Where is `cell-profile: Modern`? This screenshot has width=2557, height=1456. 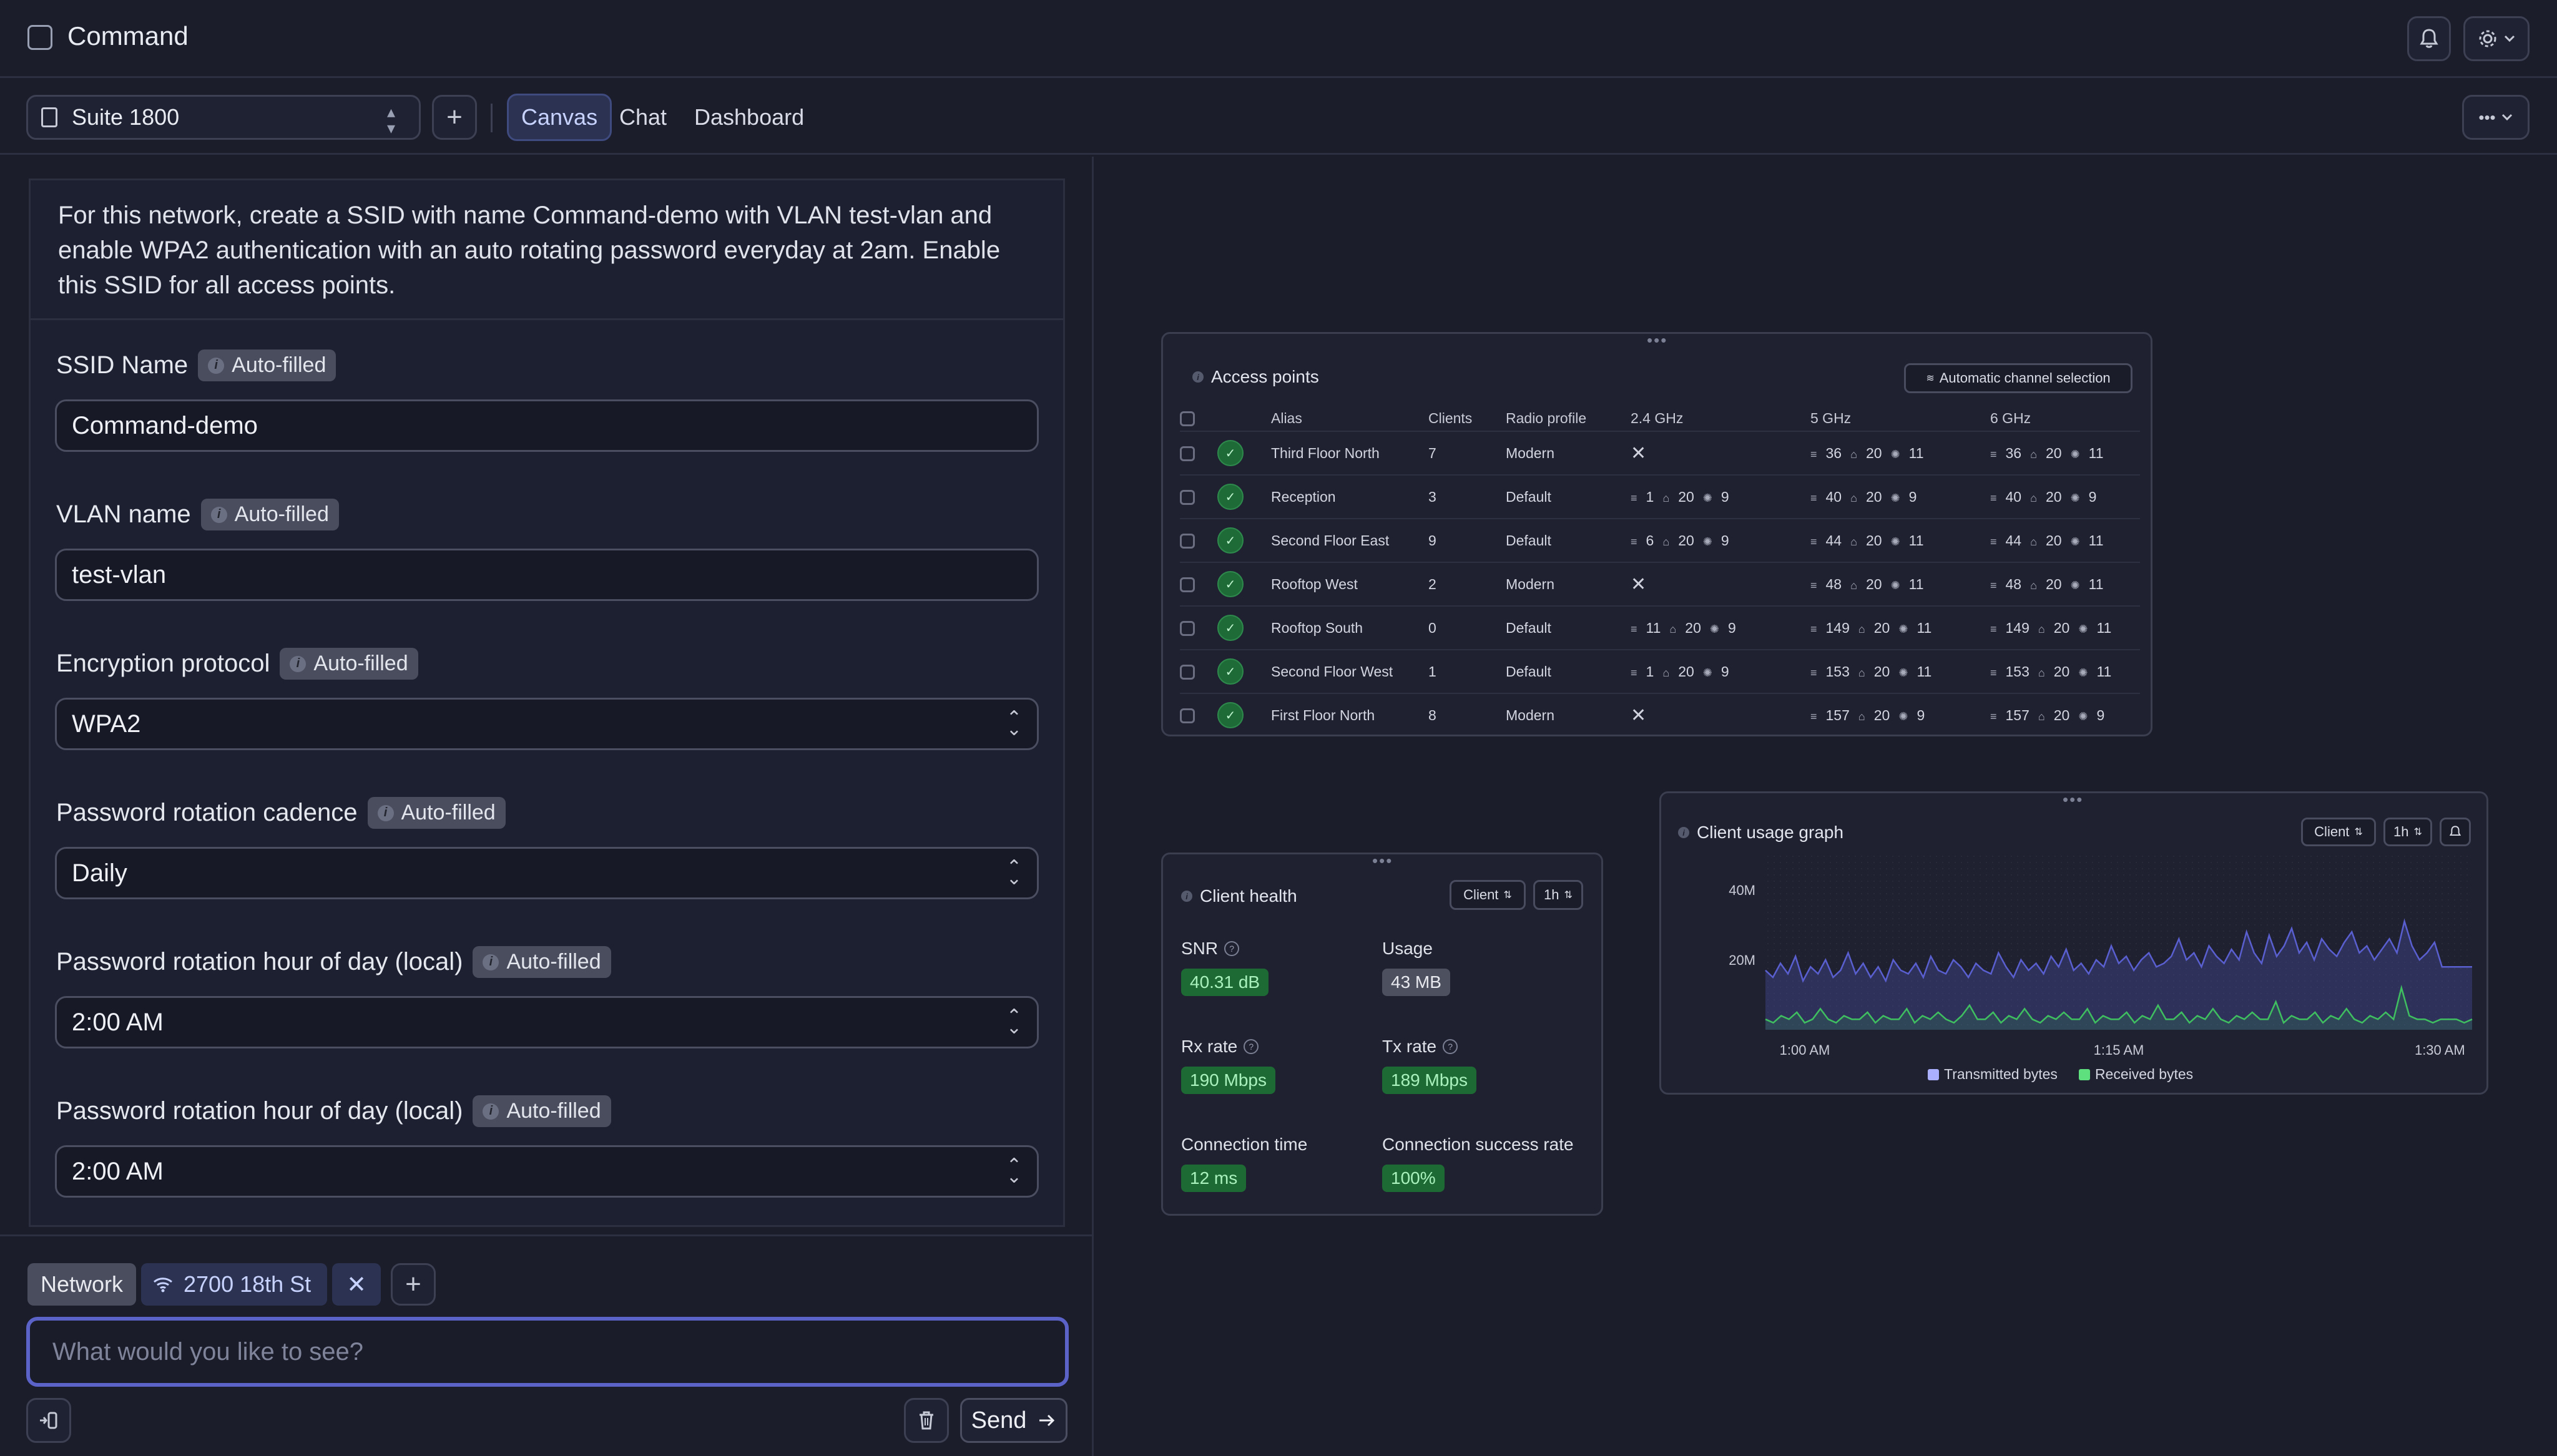 cell-profile: Modern is located at coordinates (1568, 453).